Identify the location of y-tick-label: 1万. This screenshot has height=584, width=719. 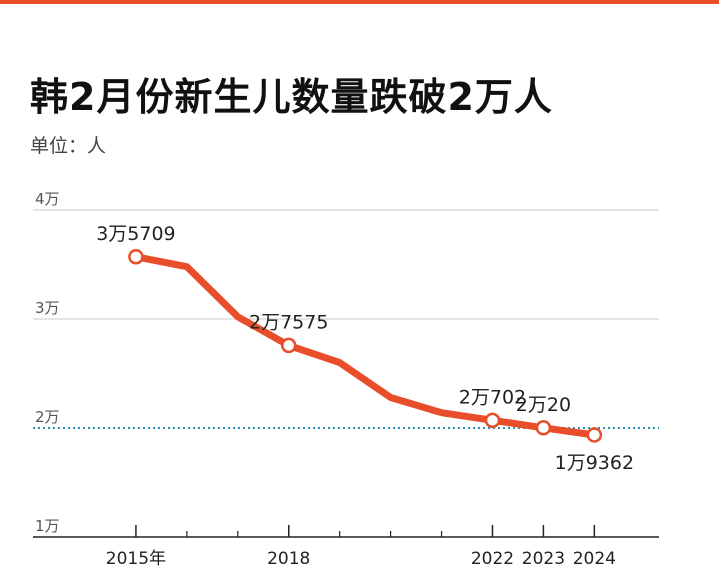
(47, 526).